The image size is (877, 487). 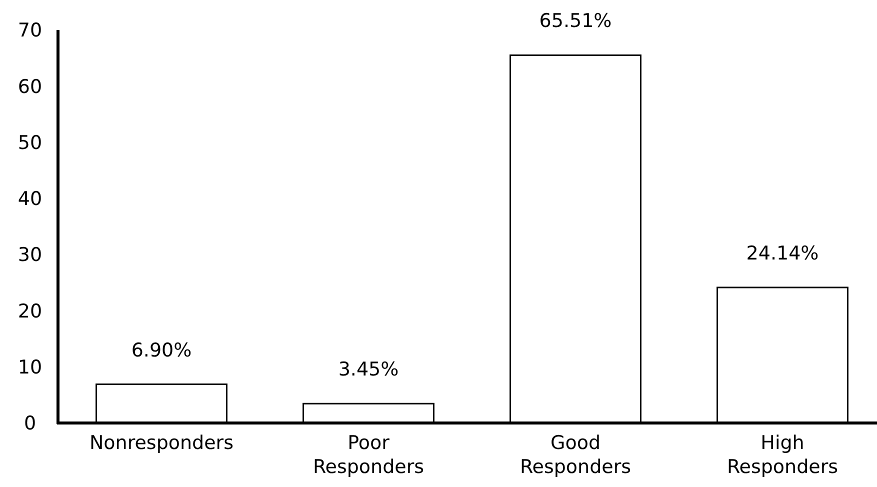 What do you see at coordinates (30, 423) in the screenshot?
I see `y-tick-label: 0` at bounding box center [30, 423].